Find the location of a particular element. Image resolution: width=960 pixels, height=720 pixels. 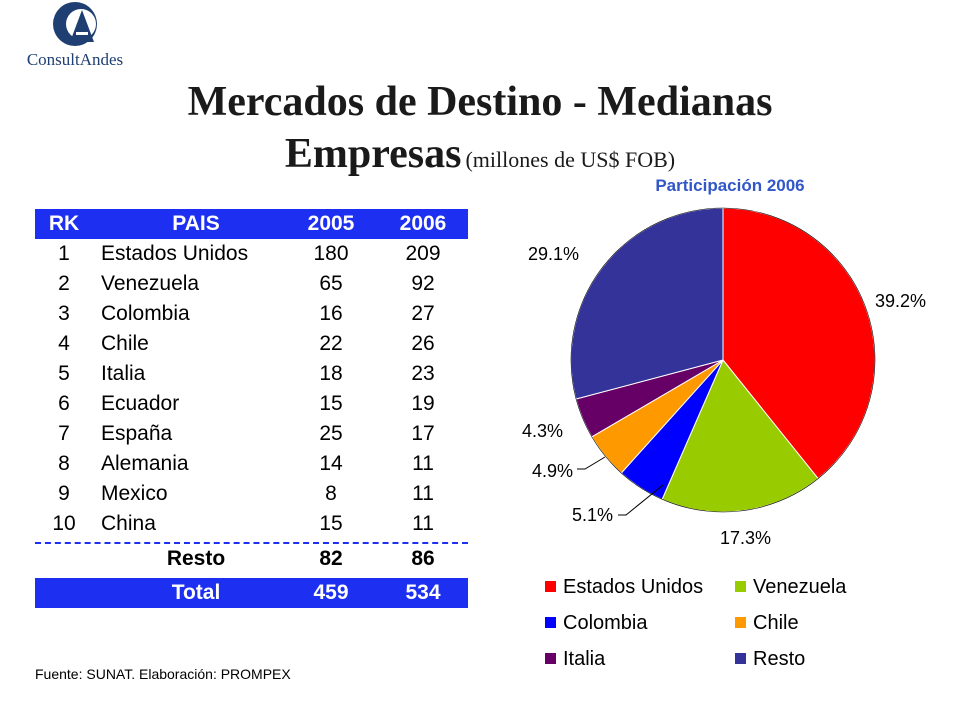

legend-item: Estados Unidos is located at coordinates (624, 587).